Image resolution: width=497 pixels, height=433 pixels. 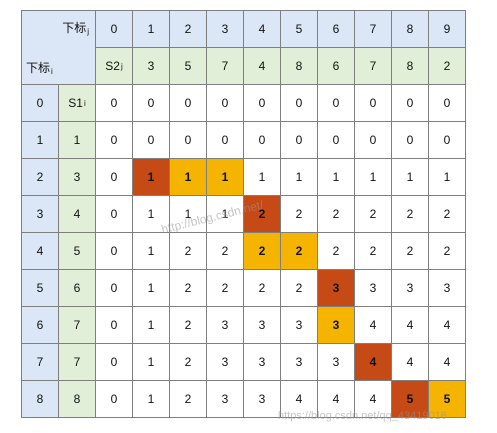 What do you see at coordinates (77, 288) in the screenshot?
I see `s1-value-cell: 6` at bounding box center [77, 288].